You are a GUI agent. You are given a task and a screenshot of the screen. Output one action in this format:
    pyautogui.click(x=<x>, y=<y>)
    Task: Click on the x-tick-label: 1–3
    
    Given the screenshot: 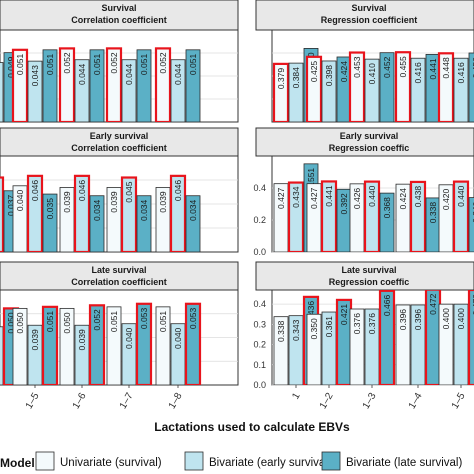 What is the action you would take?
    pyautogui.click(x=370, y=401)
    